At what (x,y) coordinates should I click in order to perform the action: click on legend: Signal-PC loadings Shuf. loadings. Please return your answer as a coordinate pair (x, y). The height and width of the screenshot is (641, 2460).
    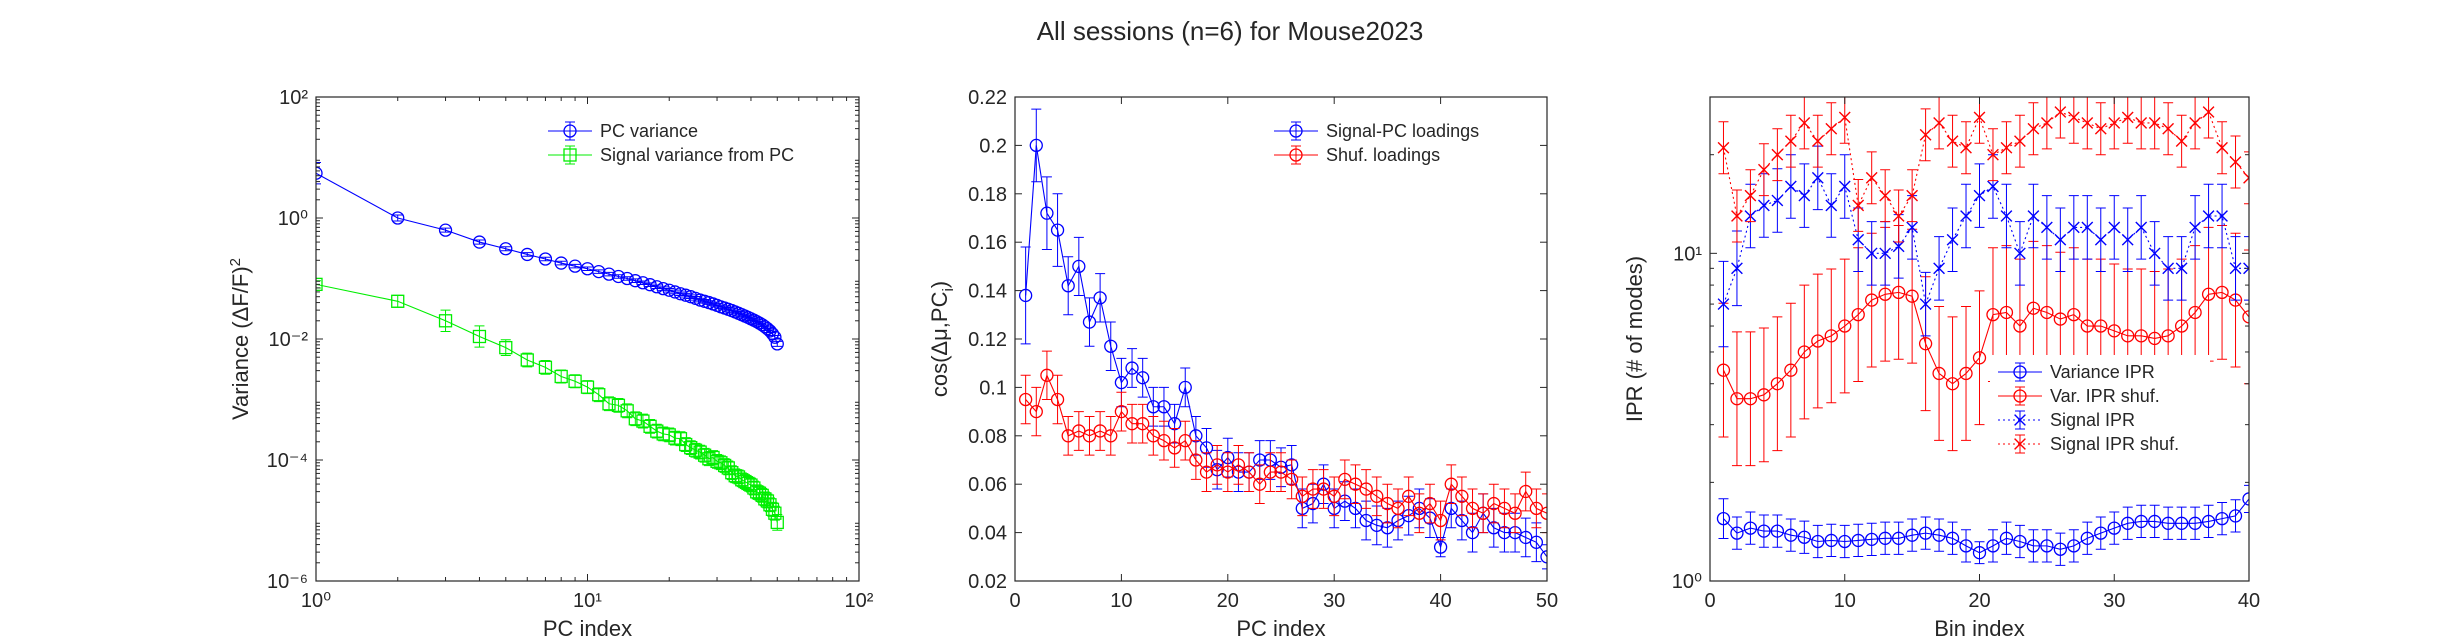
    Looking at the image, I should click on (1378, 143).